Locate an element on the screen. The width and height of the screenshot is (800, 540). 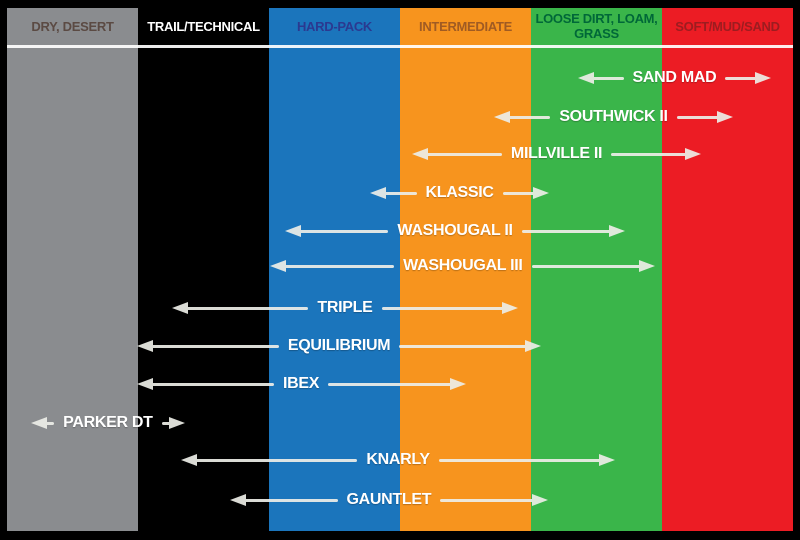
tire-name-label: KLASSIC is located at coordinates (459, 192).